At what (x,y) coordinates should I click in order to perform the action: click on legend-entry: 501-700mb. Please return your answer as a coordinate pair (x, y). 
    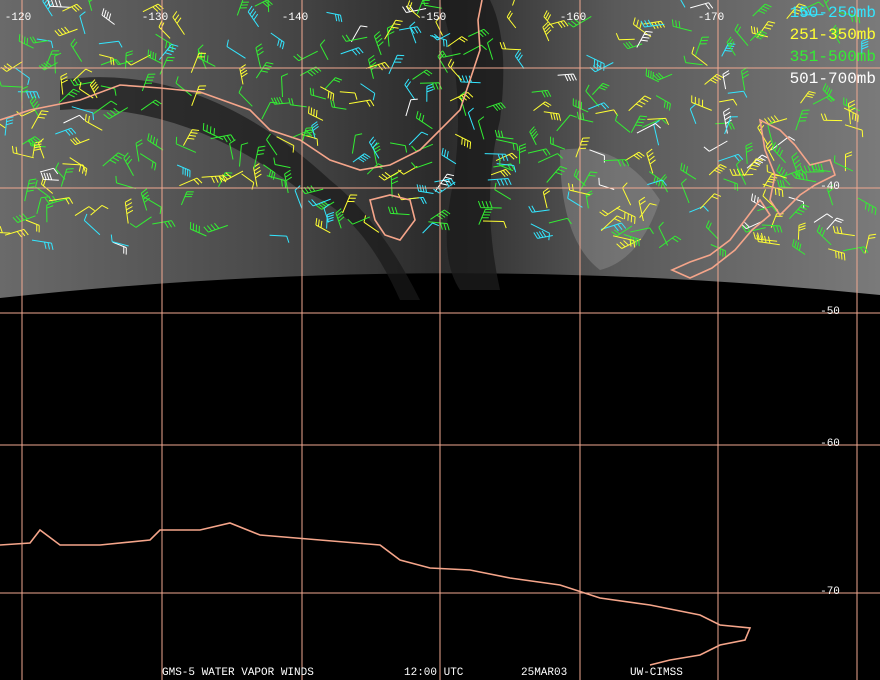
    Looking at the image, I should click on (833, 79).